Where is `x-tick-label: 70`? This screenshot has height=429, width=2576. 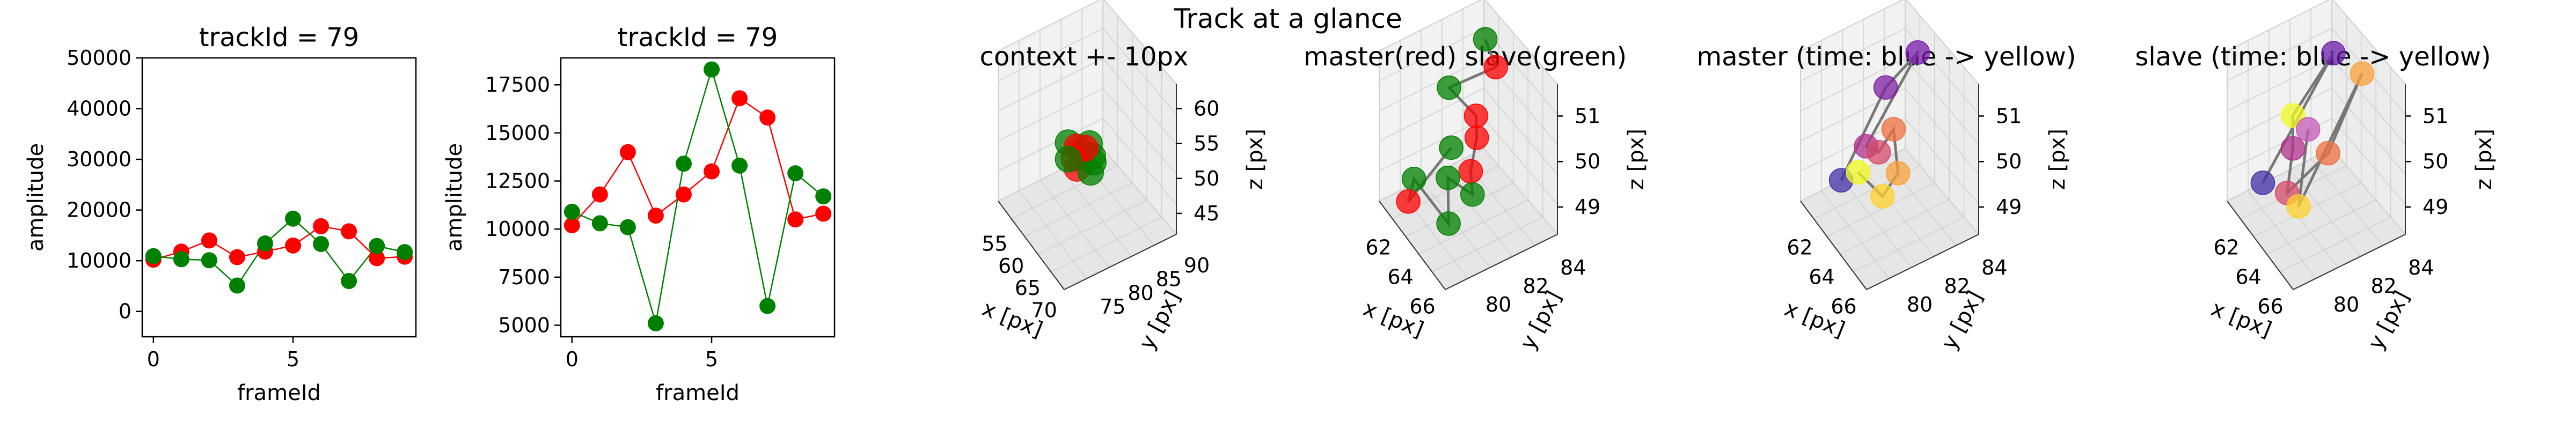 x-tick-label: 70 is located at coordinates (1044, 310).